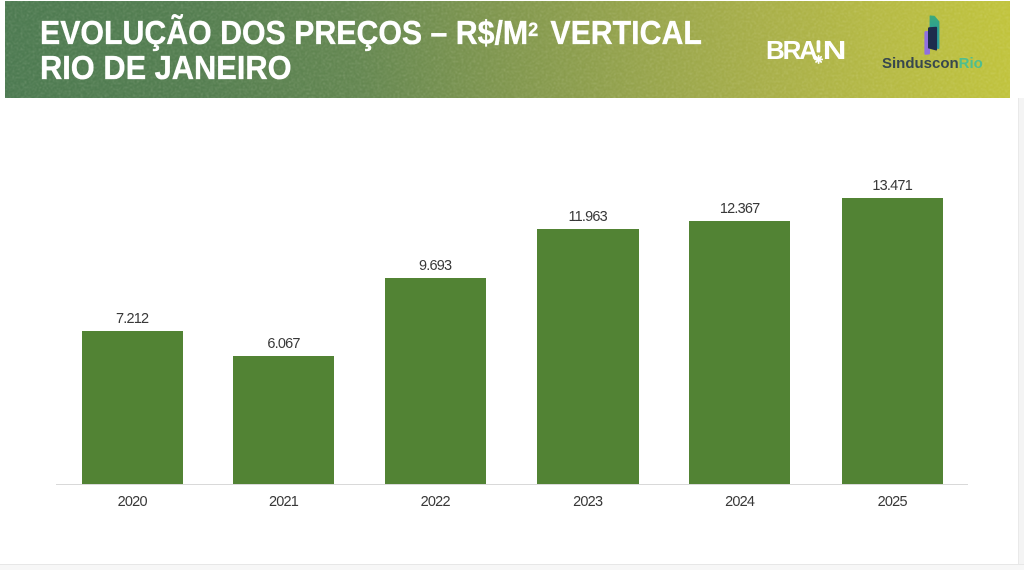  I want to click on svg-text: BRA, so click(792, 50).